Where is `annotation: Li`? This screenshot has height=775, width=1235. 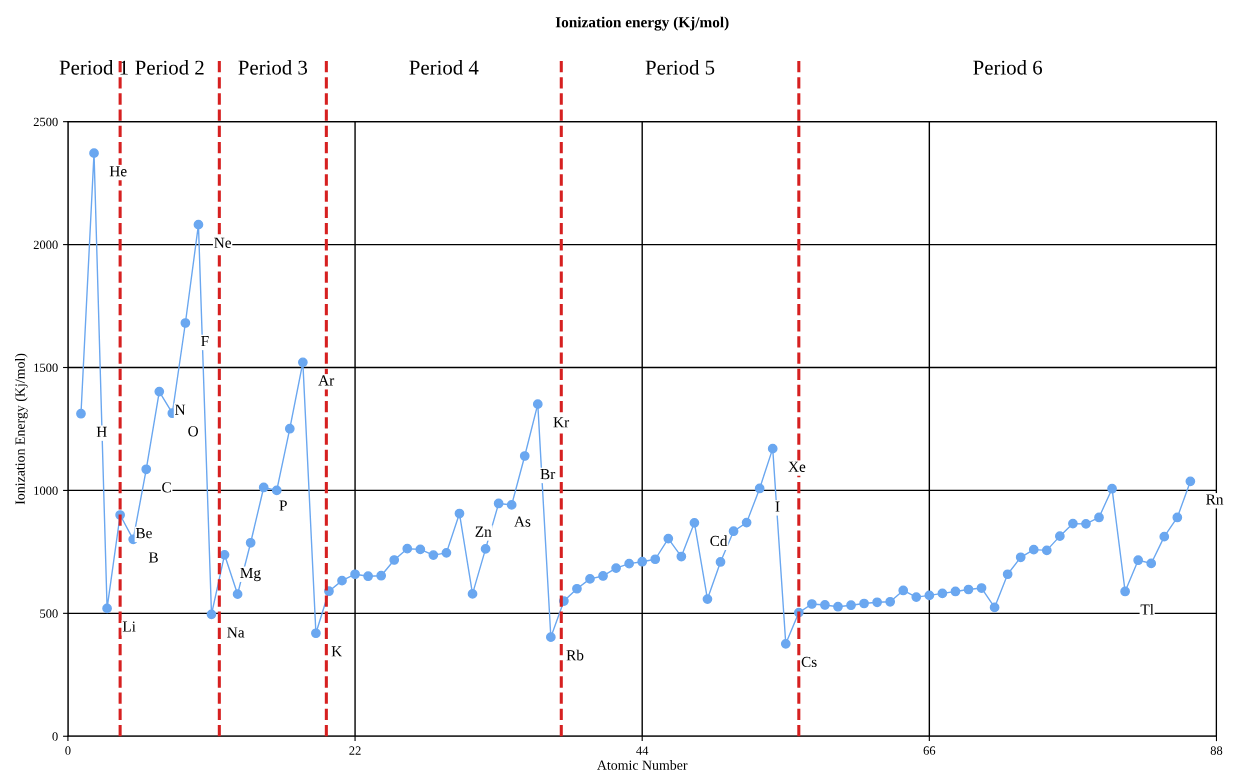 annotation: Li is located at coordinates (129, 626).